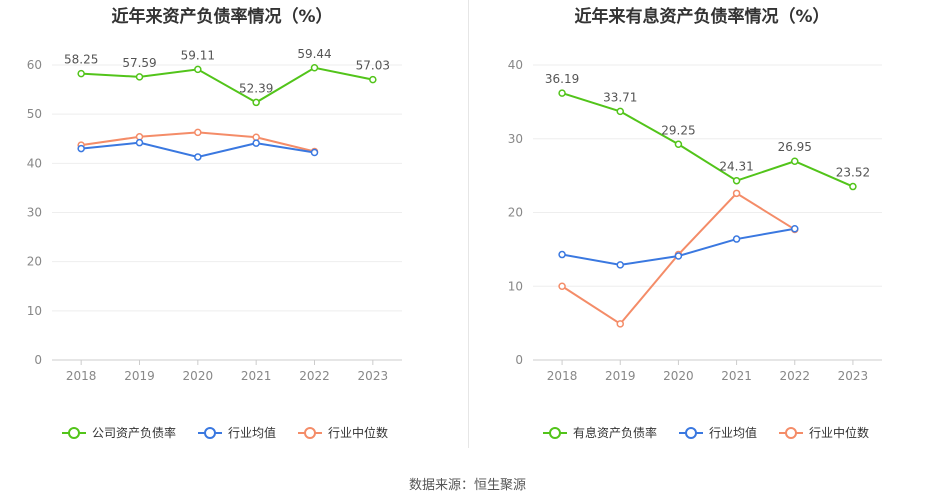 The width and height of the screenshot is (935, 504). I want to click on y-tick-label: 50, so click(34, 114).